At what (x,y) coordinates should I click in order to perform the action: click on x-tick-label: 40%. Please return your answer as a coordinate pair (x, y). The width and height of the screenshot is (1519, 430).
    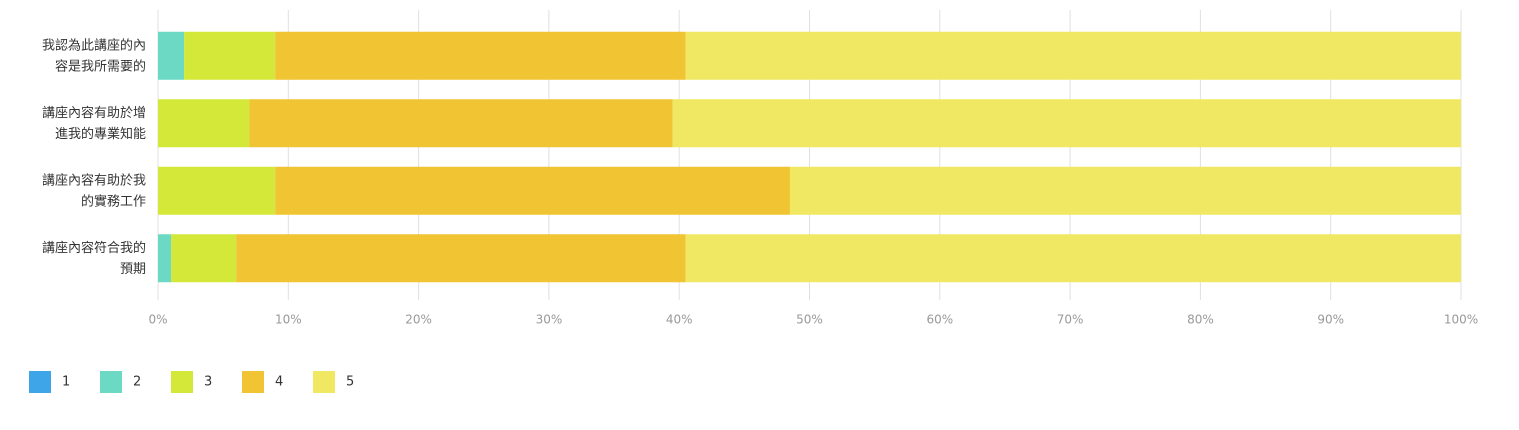
    Looking at the image, I should click on (679, 320).